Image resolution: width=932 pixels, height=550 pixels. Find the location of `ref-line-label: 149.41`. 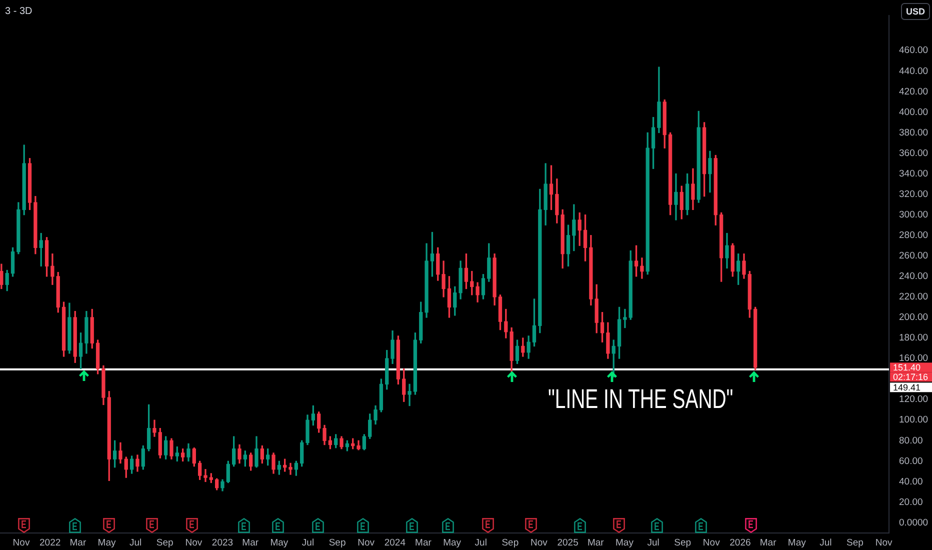

ref-line-label: 149.41 is located at coordinates (907, 387).